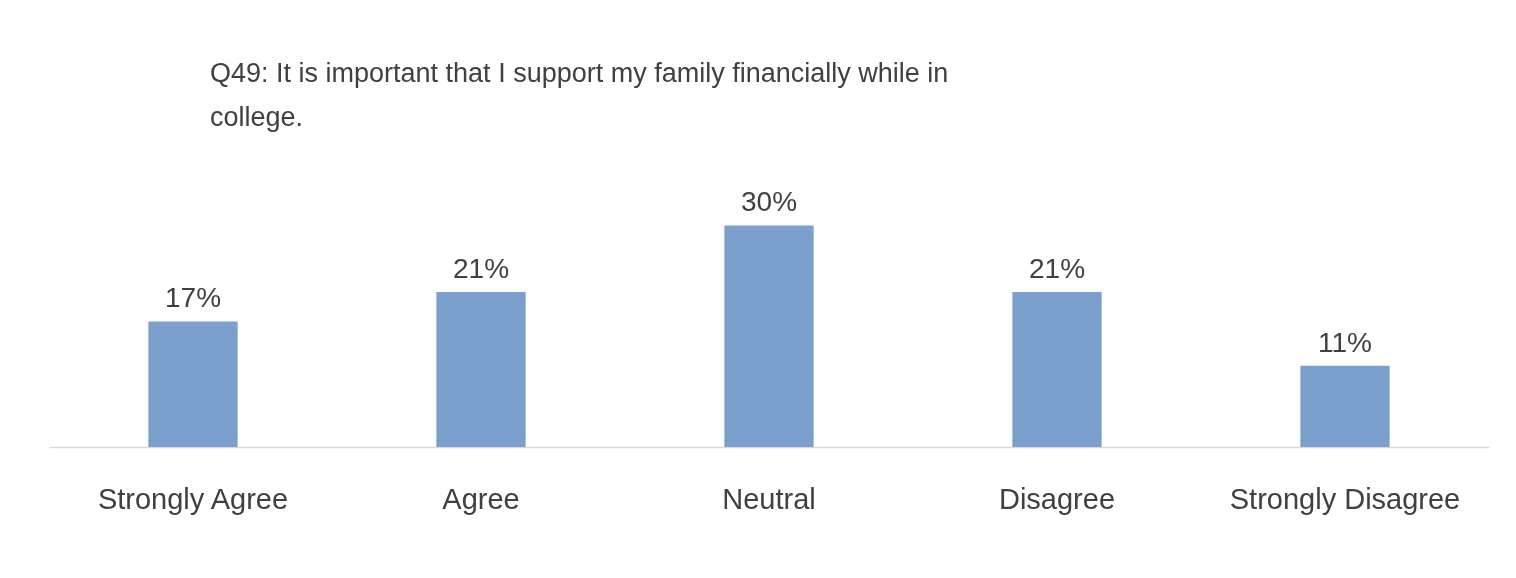  Describe the element at coordinates (193, 498) in the screenshot. I see `x-tick-label: Strongly Agree` at that location.